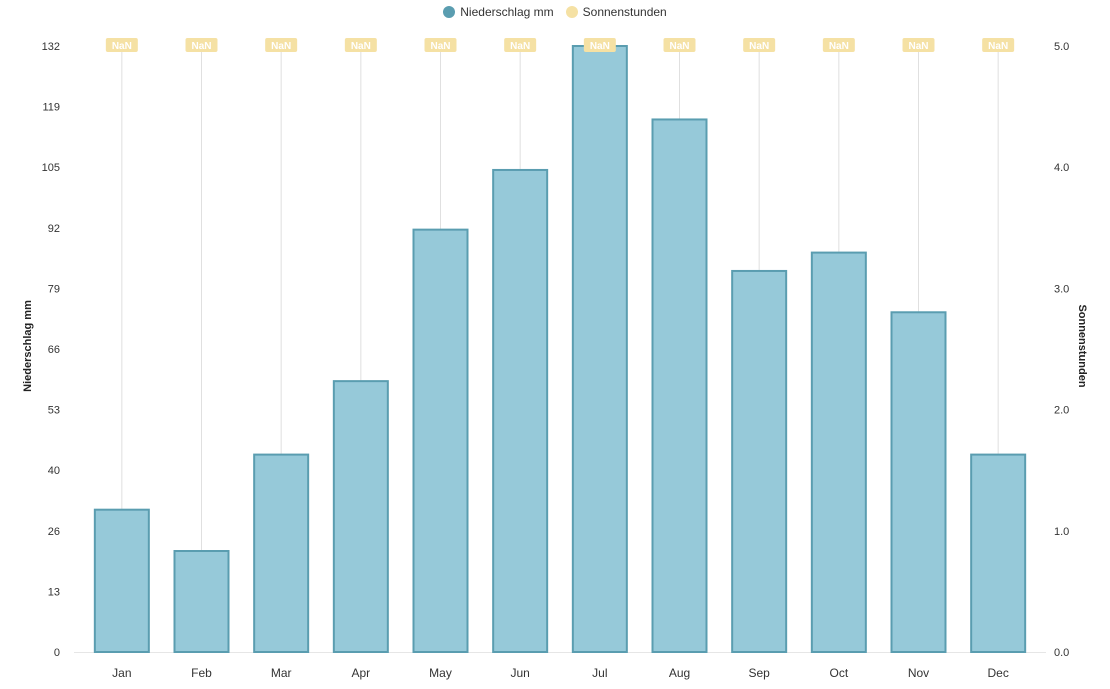  I want to click on bar-jan, so click(121, 580).